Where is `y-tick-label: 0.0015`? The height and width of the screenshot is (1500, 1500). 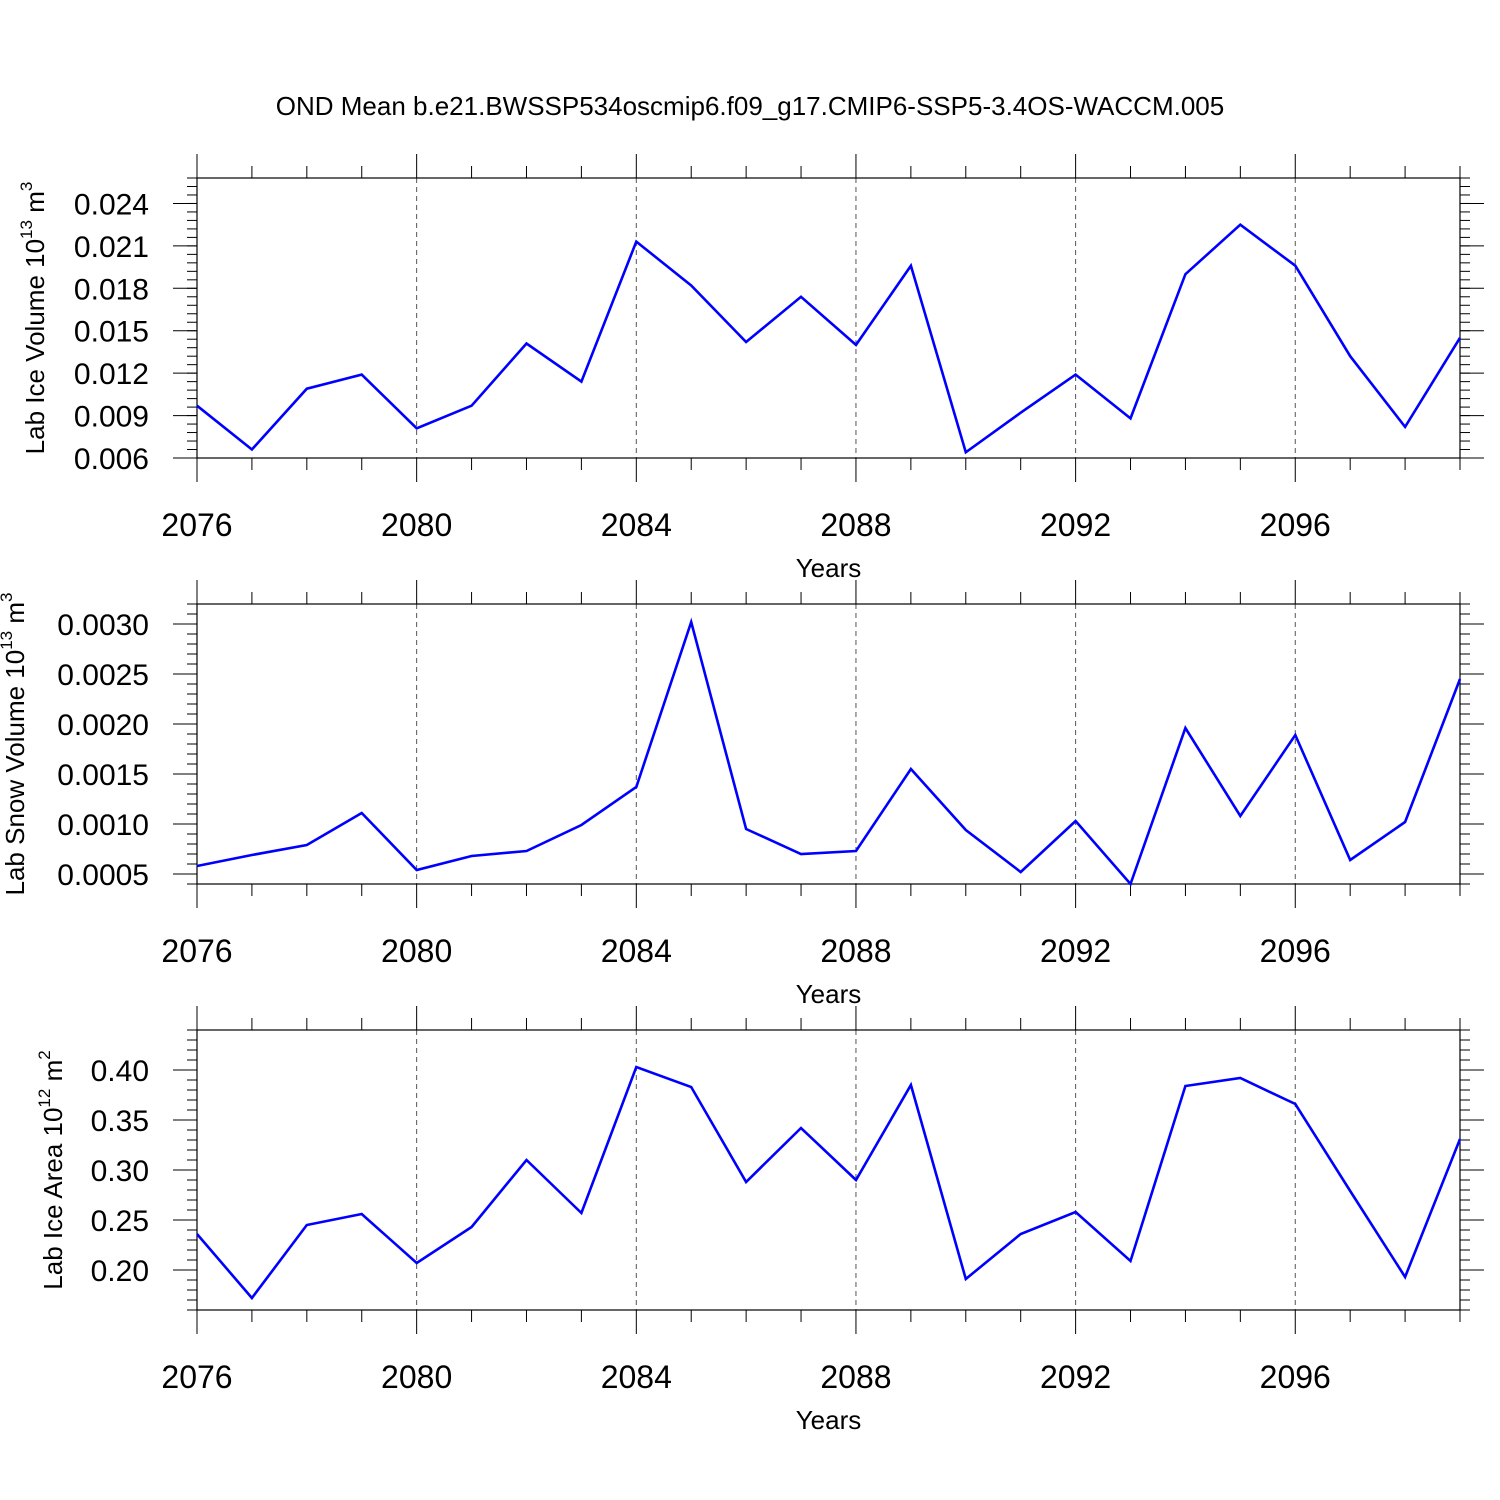 y-tick-label: 0.0015 is located at coordinates (103, 775).